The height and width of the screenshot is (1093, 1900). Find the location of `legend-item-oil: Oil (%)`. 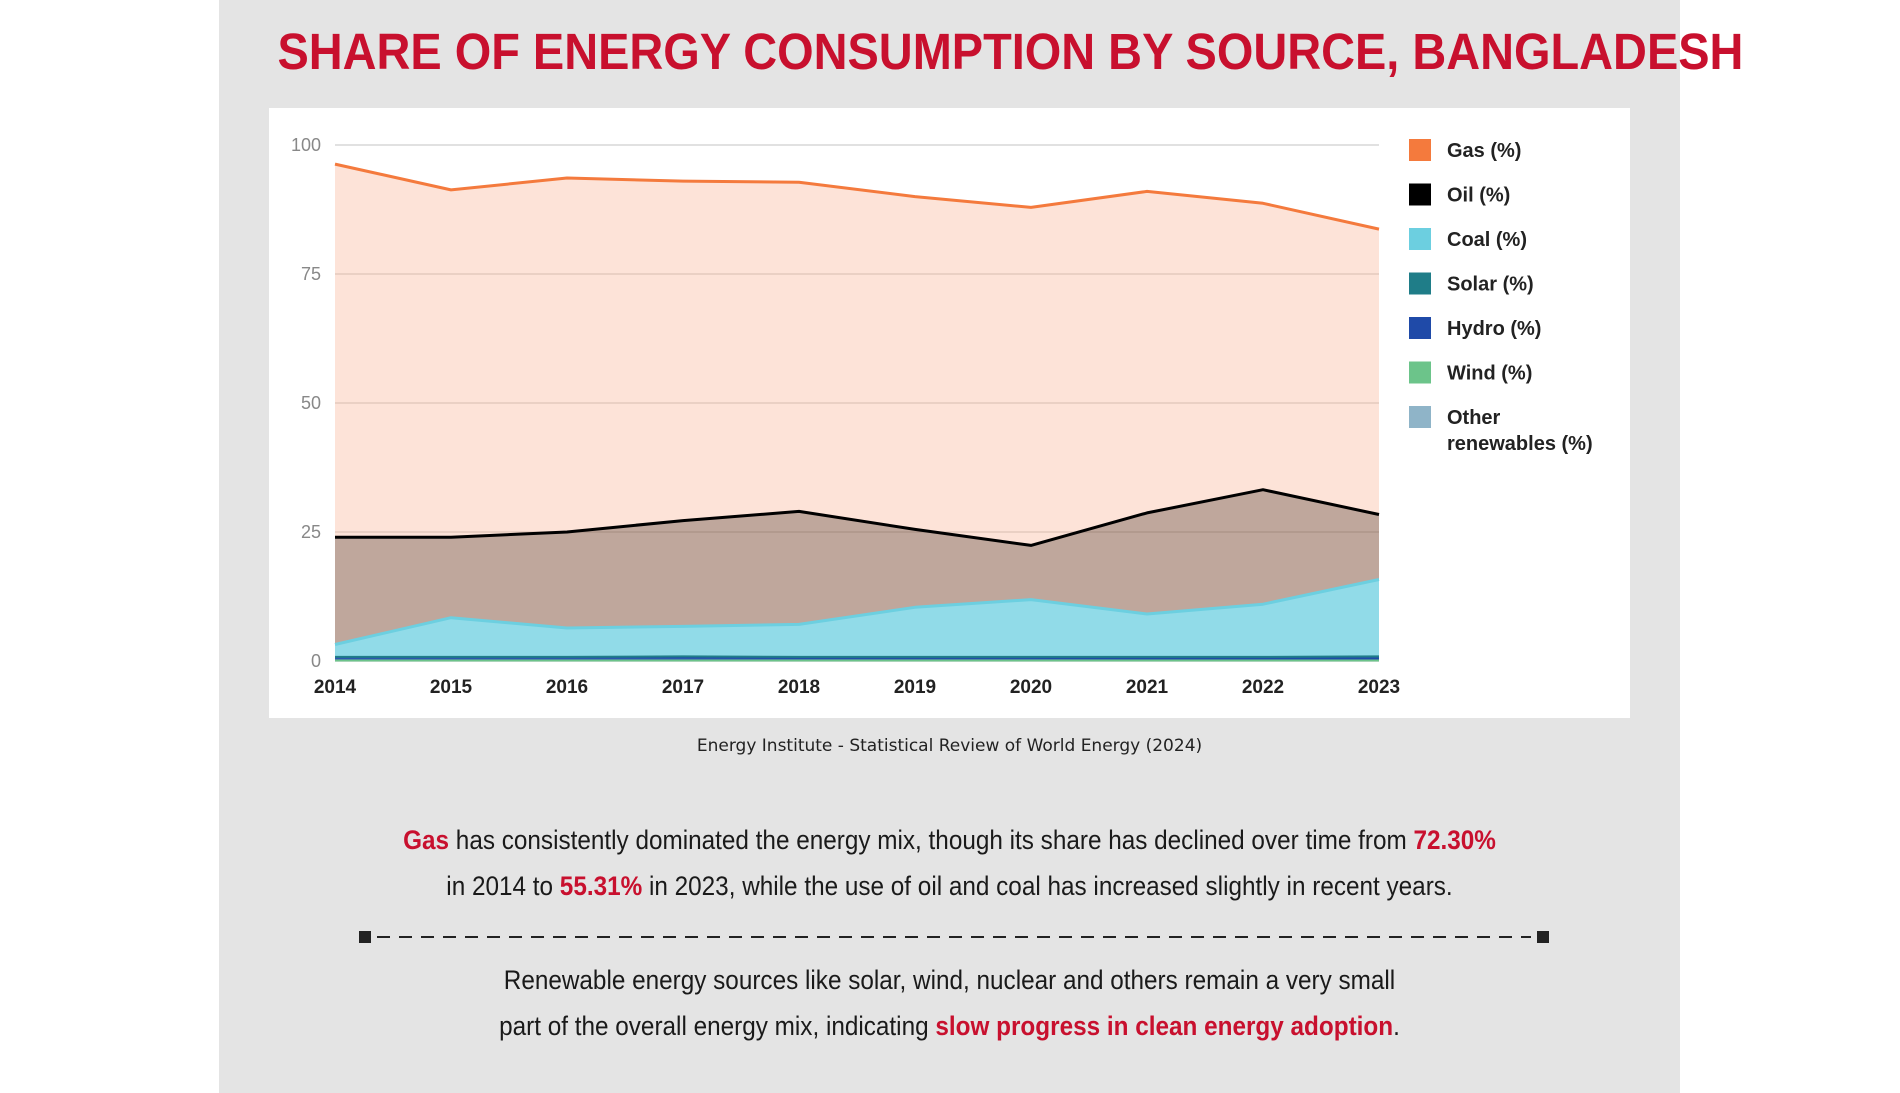

legend-item-oil: Oil (%) is located at coordinates (1459, 195).